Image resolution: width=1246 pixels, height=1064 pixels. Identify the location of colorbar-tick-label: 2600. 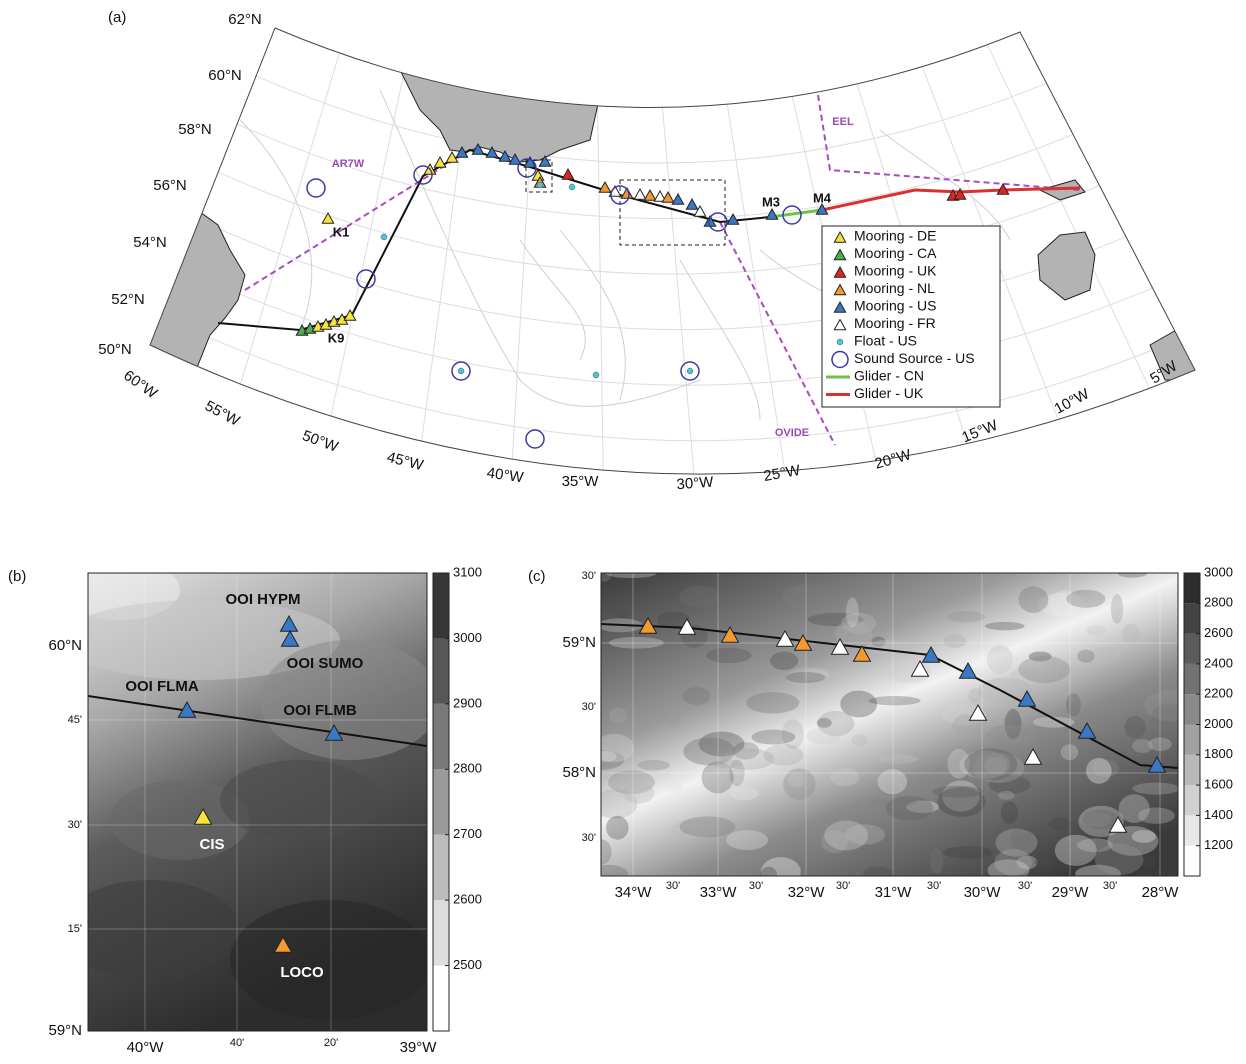
(467, 899).